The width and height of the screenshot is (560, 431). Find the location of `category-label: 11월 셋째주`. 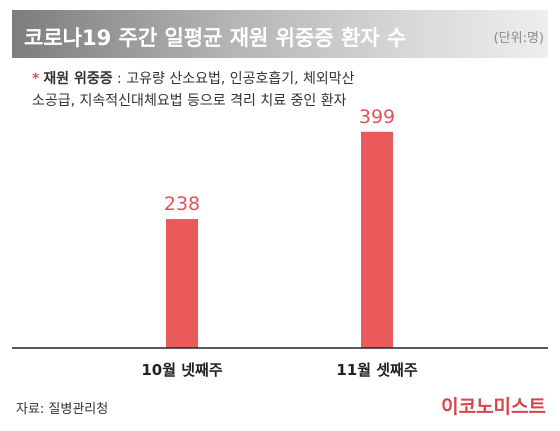

category-label: 11월 셋째주 is located at coordinates (376, 370).